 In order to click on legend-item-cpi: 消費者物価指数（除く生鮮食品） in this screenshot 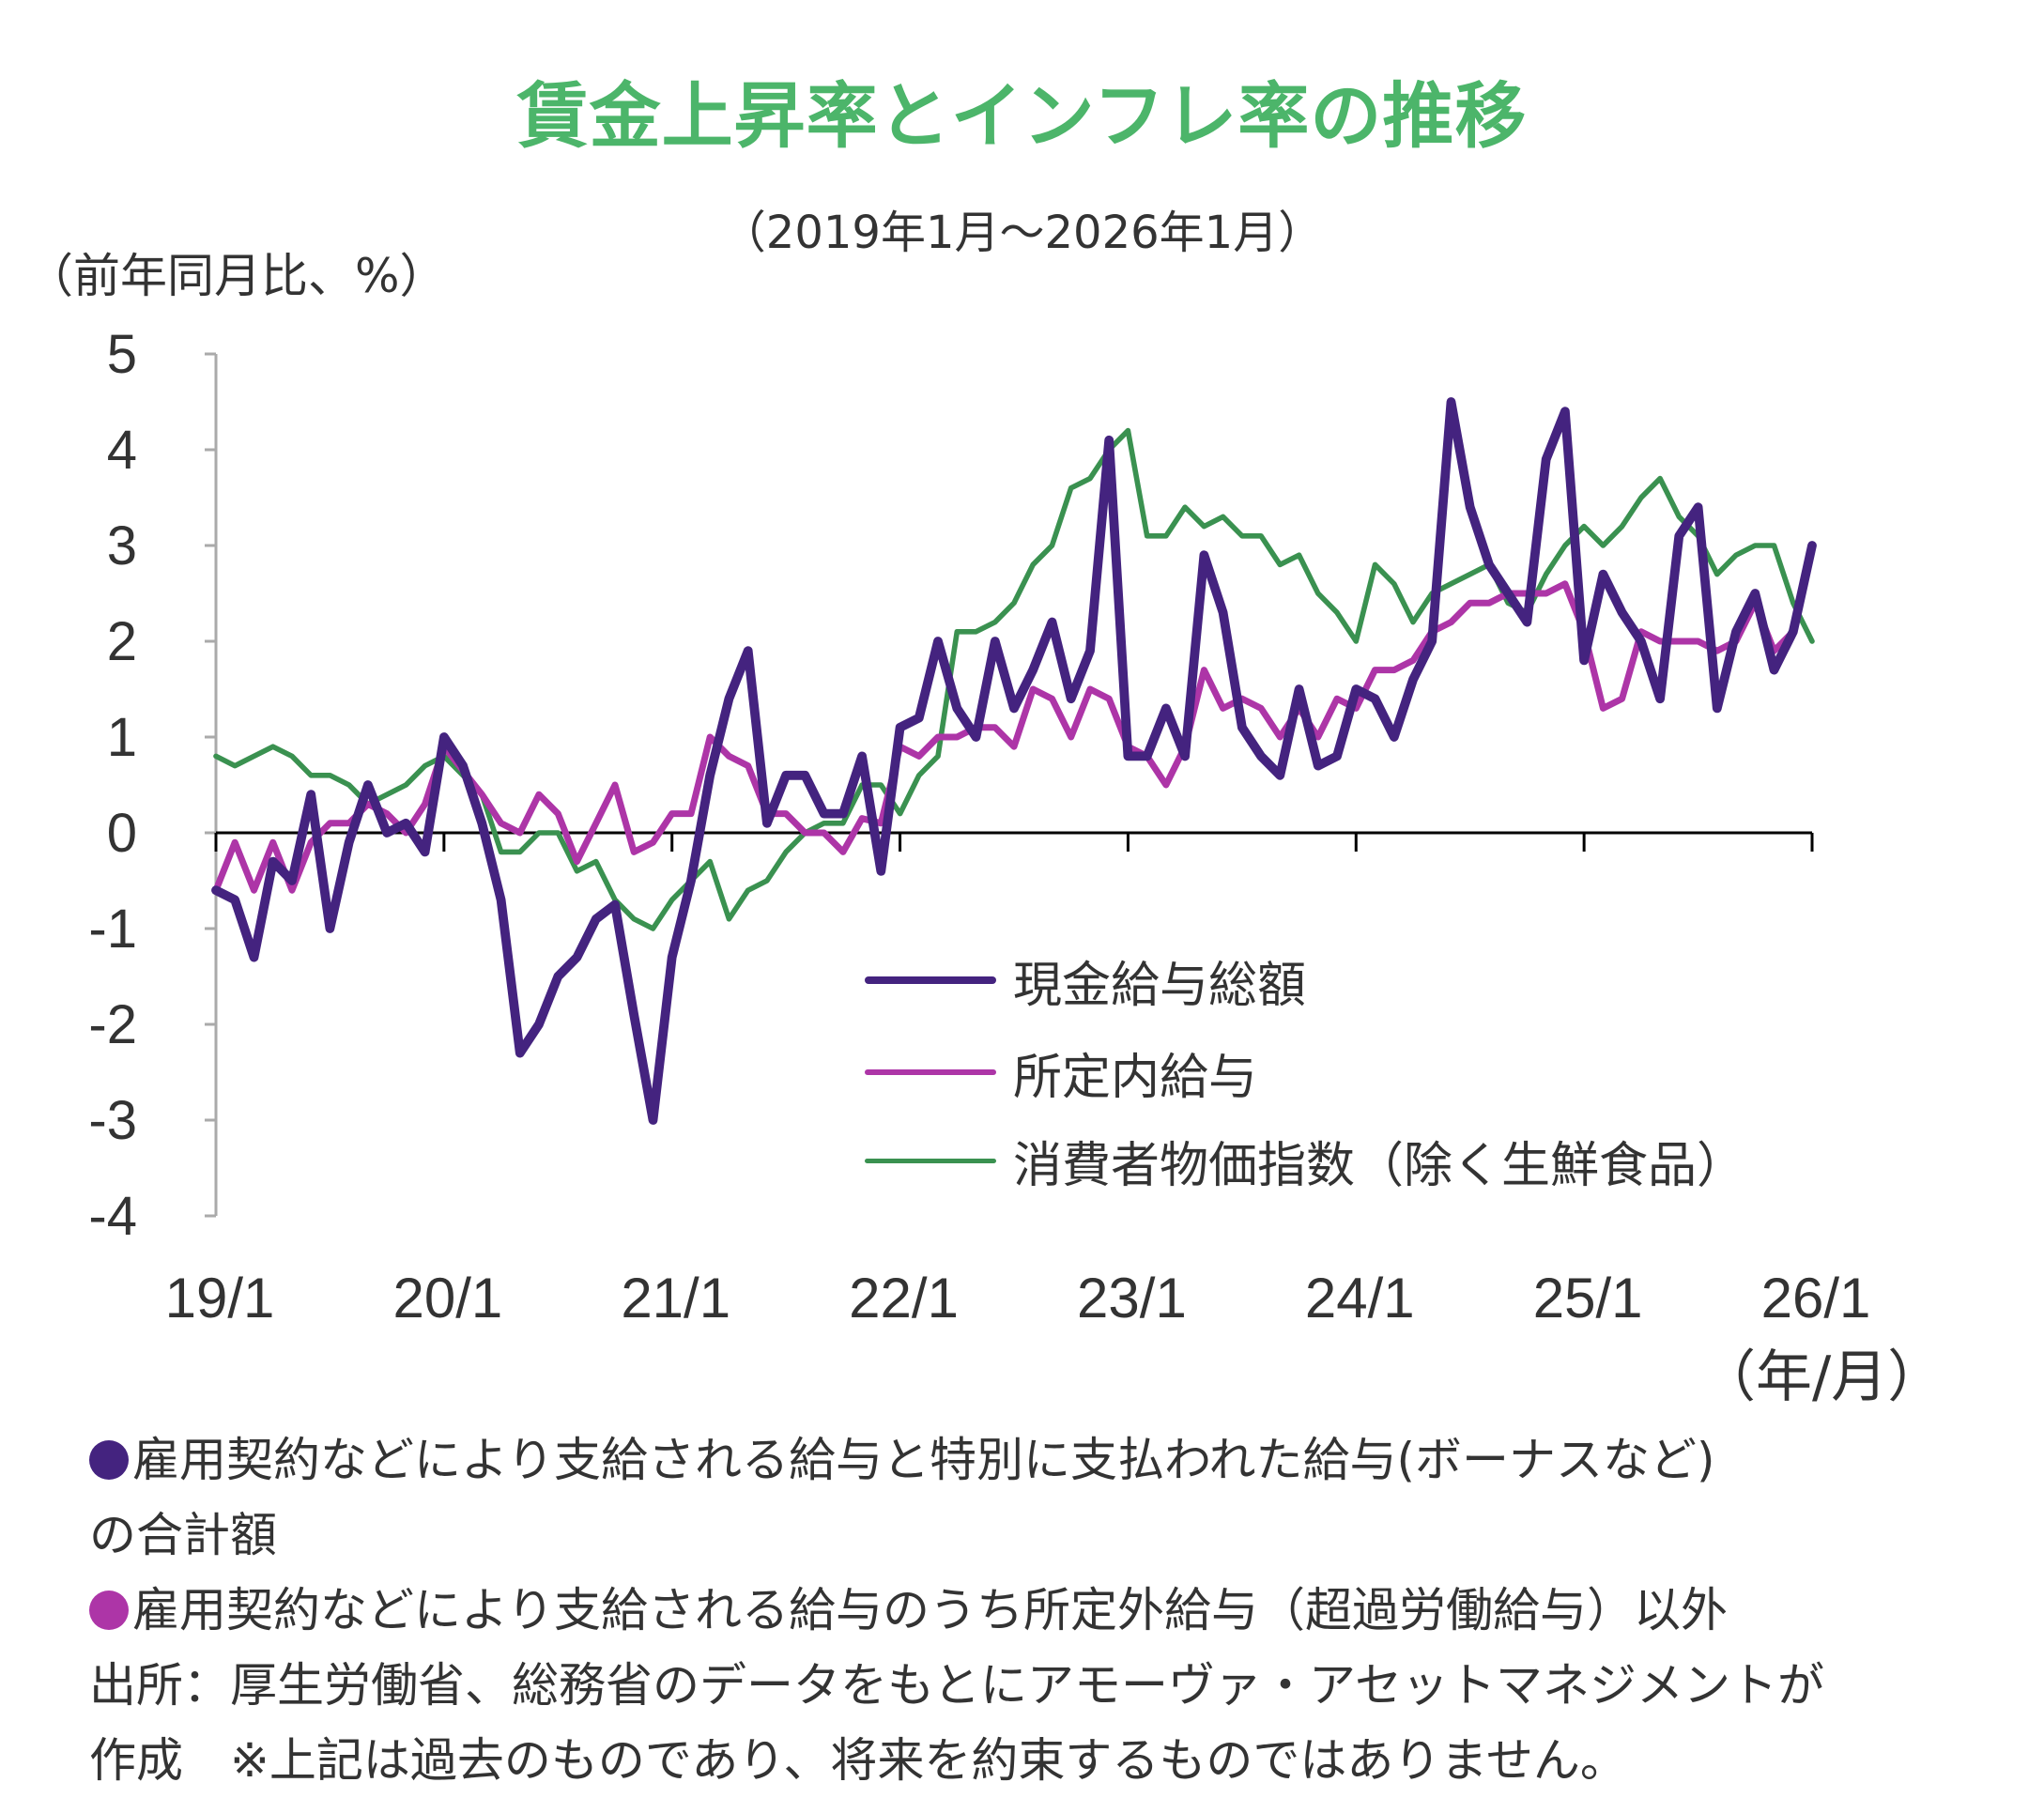, I will do `click(1305, 1163)`.